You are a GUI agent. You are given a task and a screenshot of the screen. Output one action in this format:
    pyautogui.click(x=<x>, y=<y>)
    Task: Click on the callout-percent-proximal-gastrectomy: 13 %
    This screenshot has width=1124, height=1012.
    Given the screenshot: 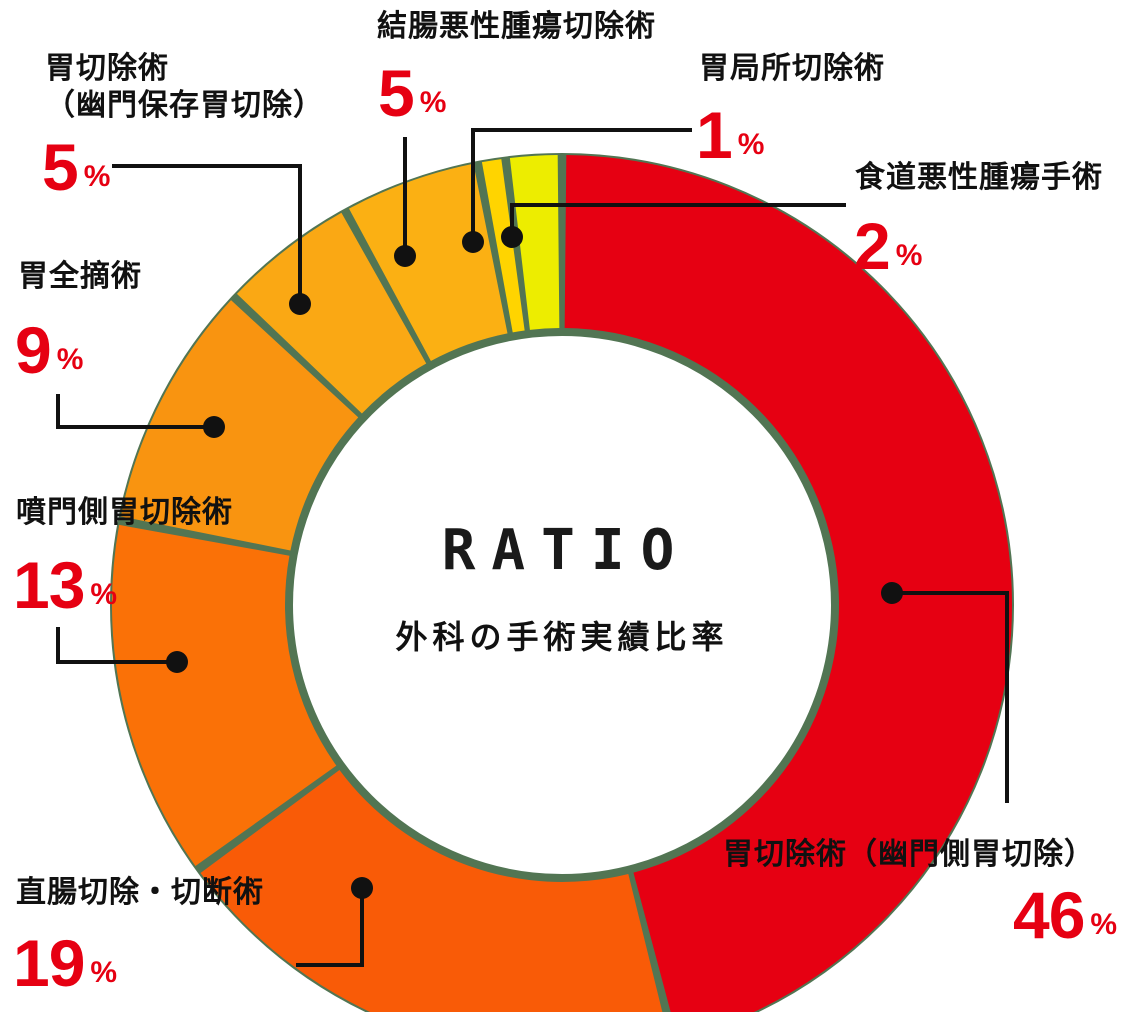 What is the action you would take?
    pyautogui.click(x=65, y=585)
    